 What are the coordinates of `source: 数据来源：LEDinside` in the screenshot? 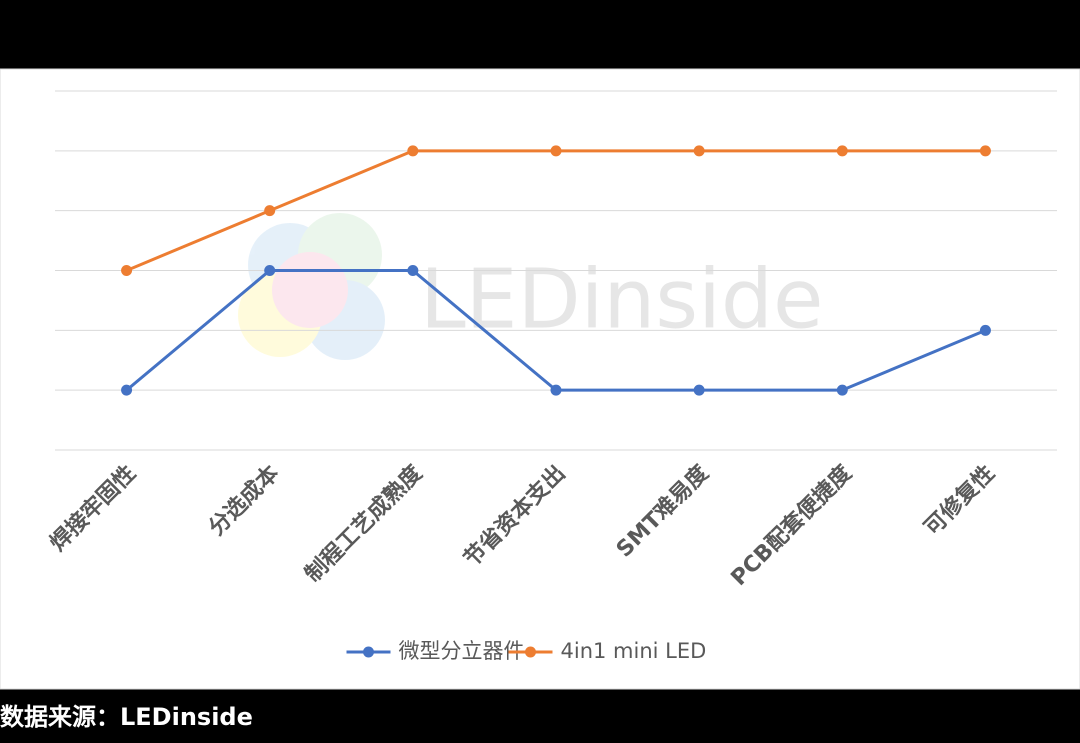 It's located at (126, 717).